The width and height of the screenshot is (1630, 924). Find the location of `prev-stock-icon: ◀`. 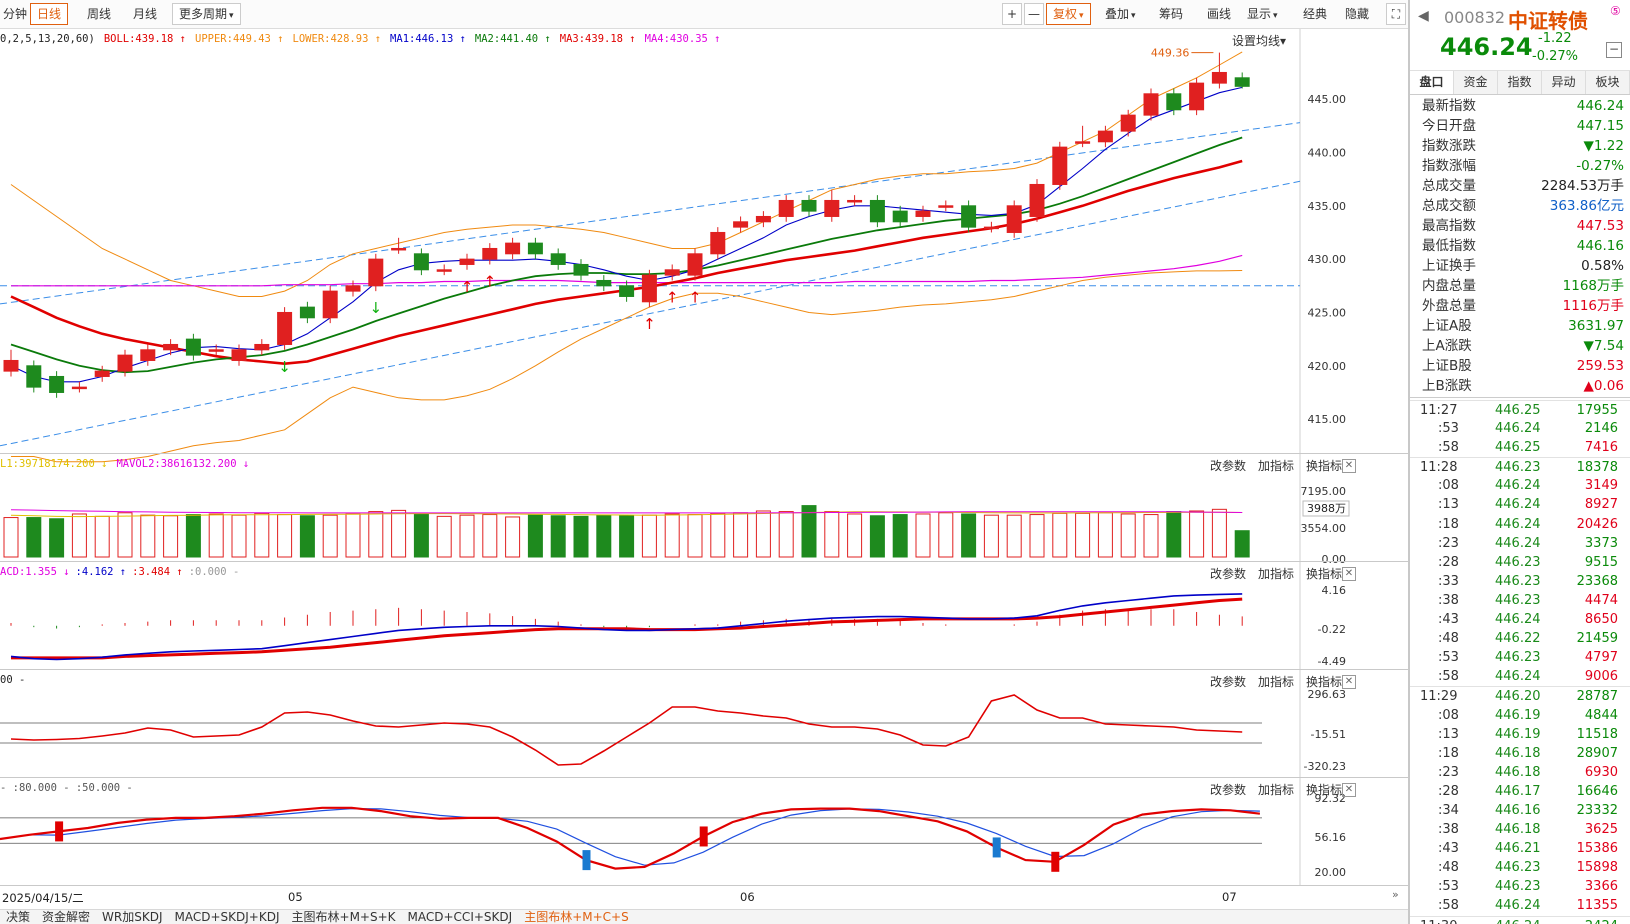

prev-stock-icon: ◀ is located at coordinates (1423, 16).